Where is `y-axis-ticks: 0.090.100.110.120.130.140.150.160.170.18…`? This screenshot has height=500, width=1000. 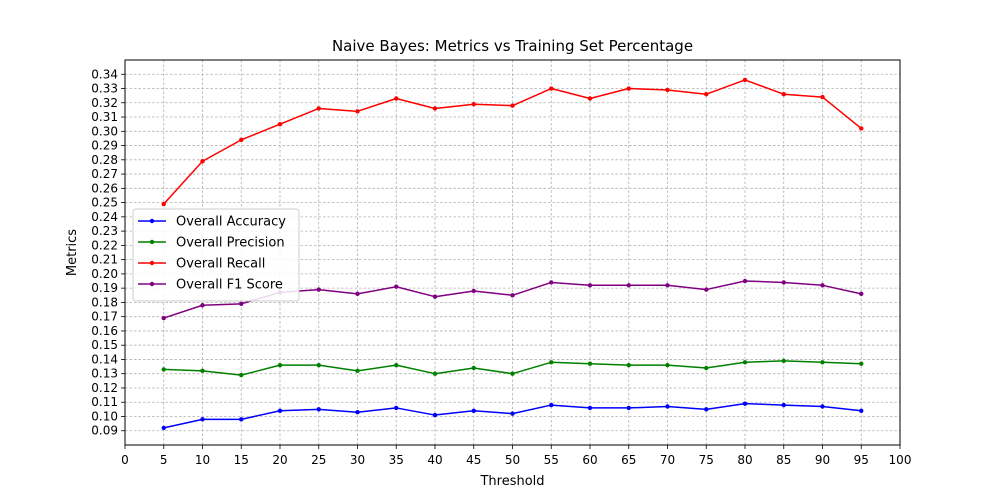 y-axis-ticks: 0.090.100.110.120.130.140.150.160.170.18… is located at coordinates (108, 252).